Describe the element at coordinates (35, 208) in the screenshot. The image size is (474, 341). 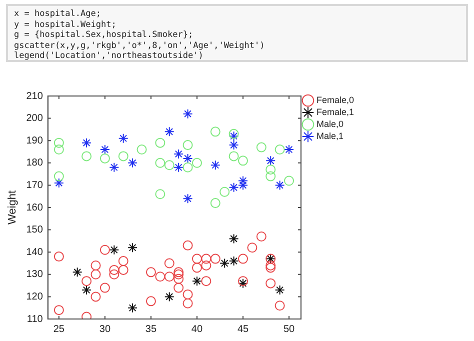
I see `y-tick-label: 160` at that location.